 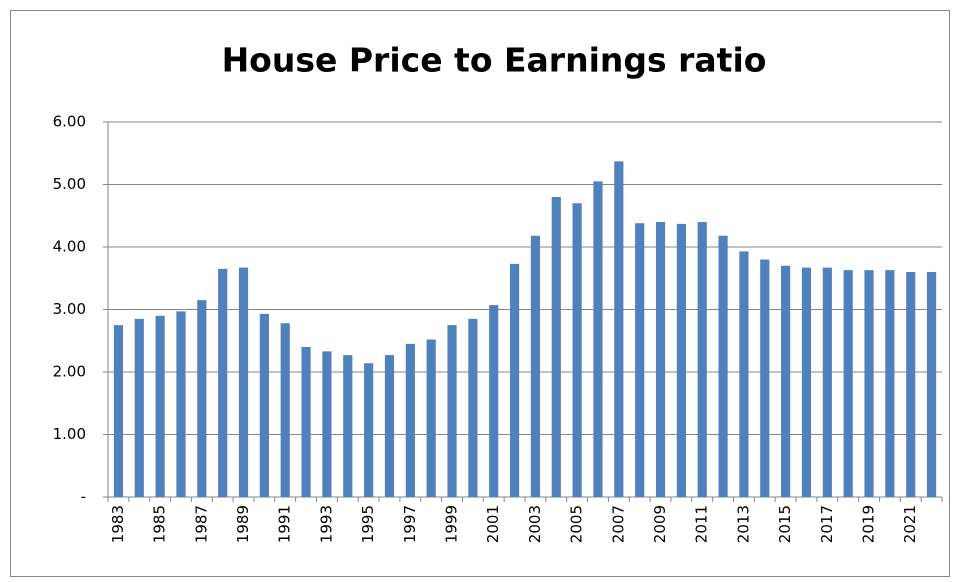 I want to click on x-tick-label: 2007, so click(x=618, y=524).